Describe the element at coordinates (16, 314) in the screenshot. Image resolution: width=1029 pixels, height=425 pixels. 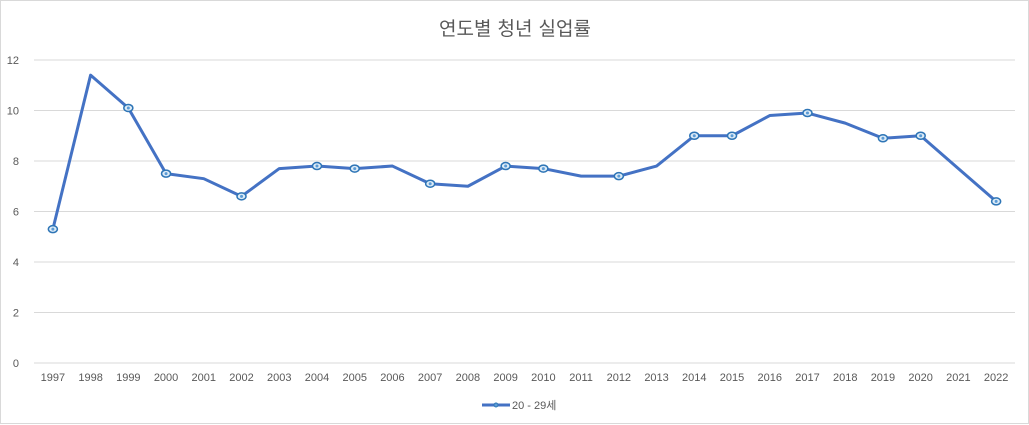
I see `y-tick-label: 2` at that location.